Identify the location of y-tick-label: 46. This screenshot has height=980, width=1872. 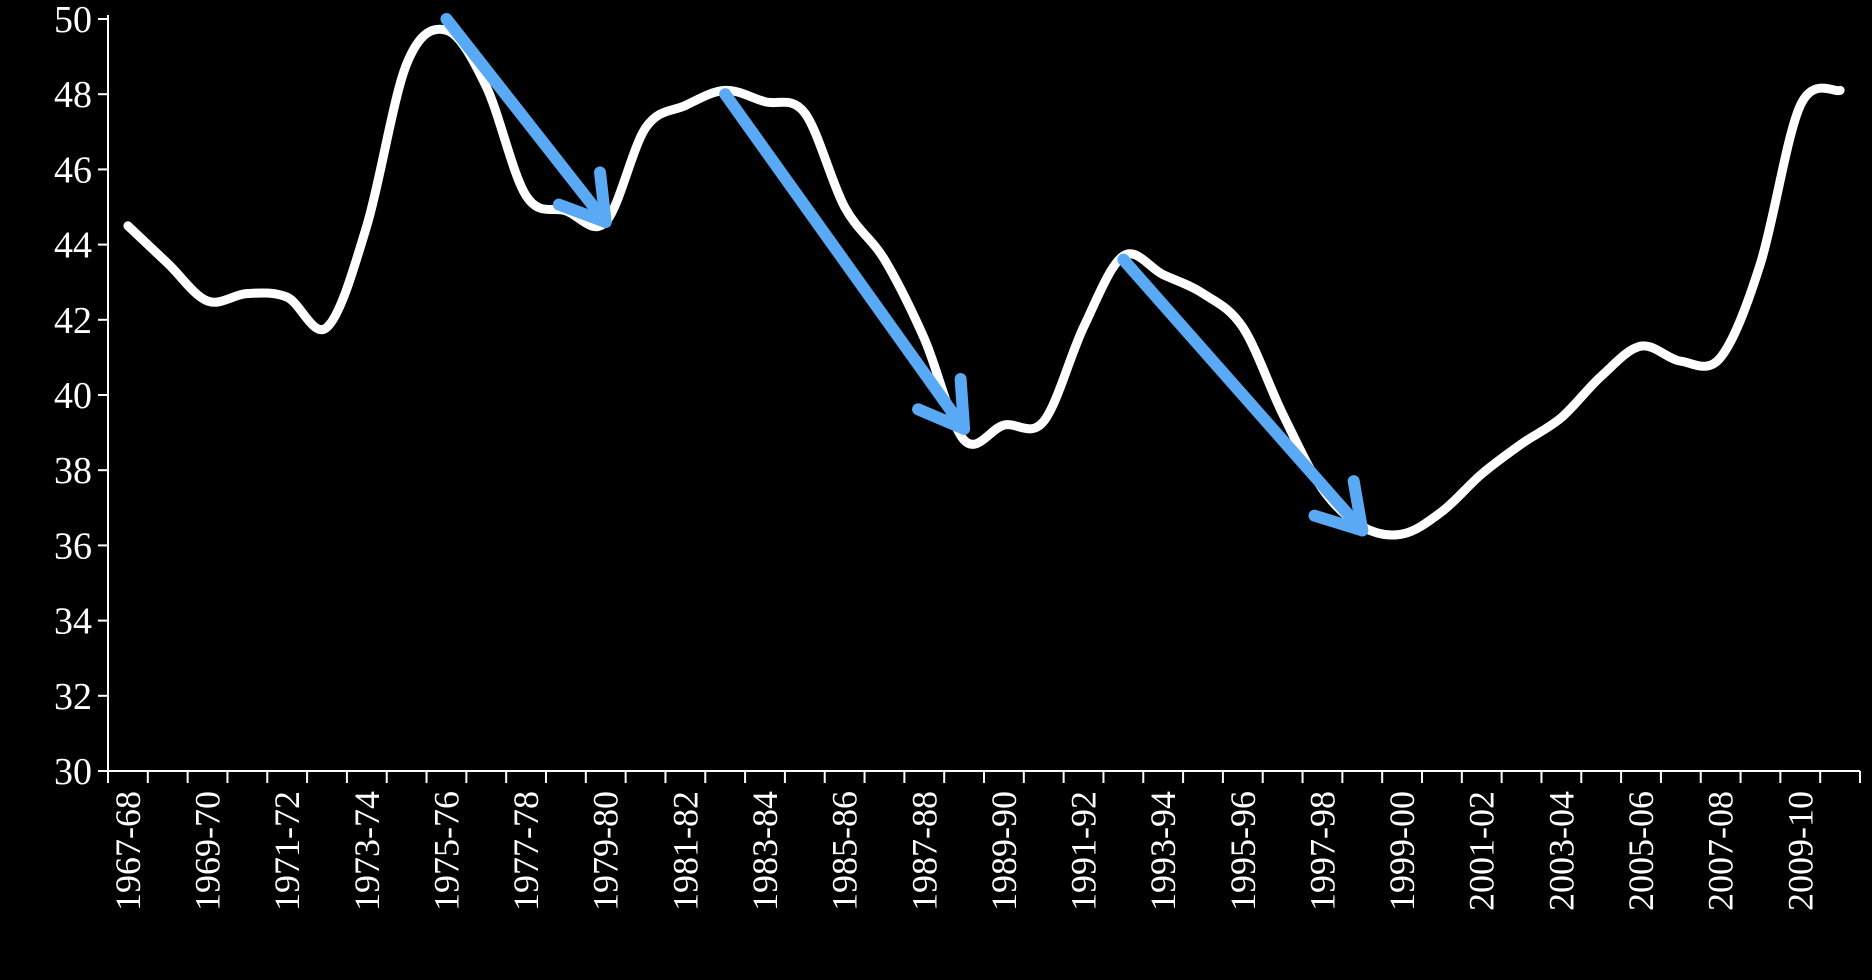
(73, 170).